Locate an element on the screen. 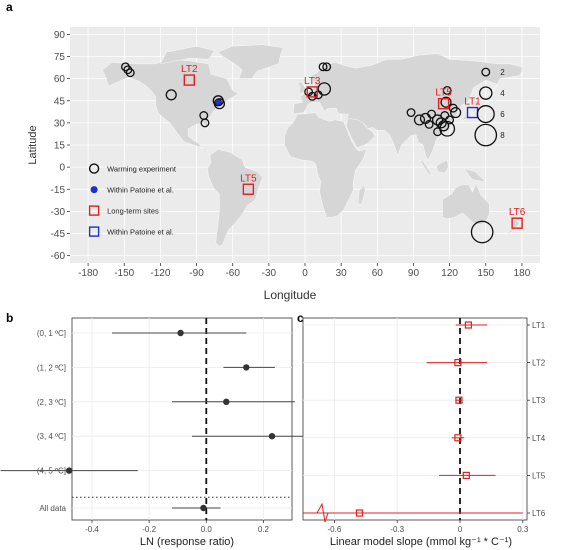 The image size is (567, 550). long-term-site-label: LT3 is located at coordinates (312, 81).